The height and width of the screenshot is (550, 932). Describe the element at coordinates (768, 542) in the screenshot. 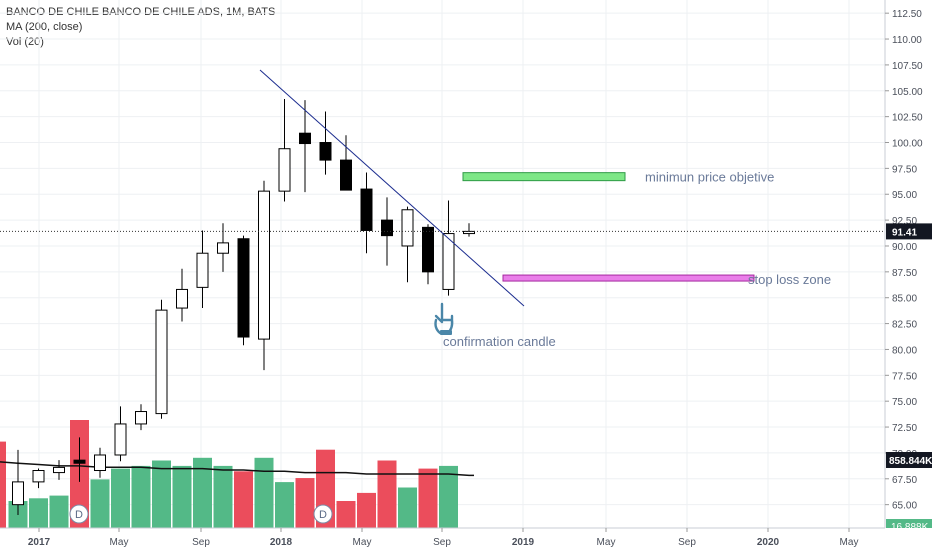

I see `x-tick-label: 2020` at that location.